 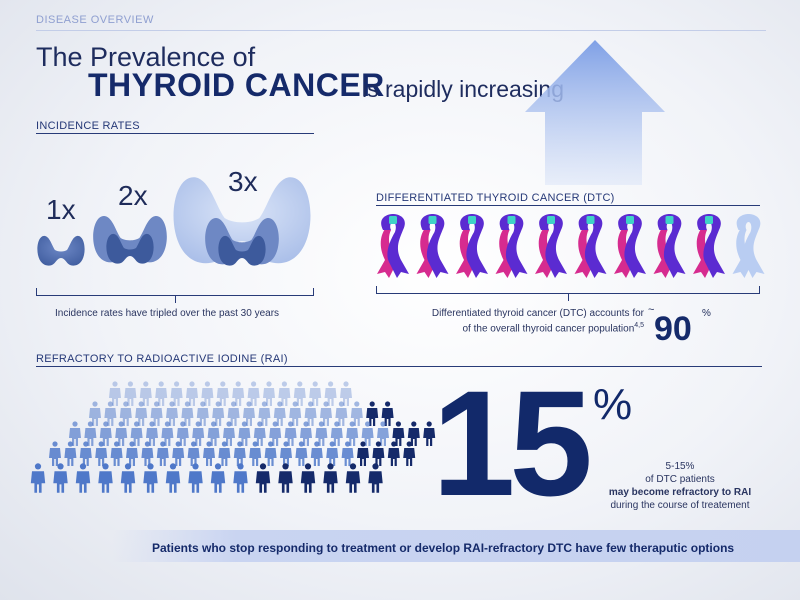 I want to click on rai-note-line4: during the course of treatement, so click(x=680, y=505).